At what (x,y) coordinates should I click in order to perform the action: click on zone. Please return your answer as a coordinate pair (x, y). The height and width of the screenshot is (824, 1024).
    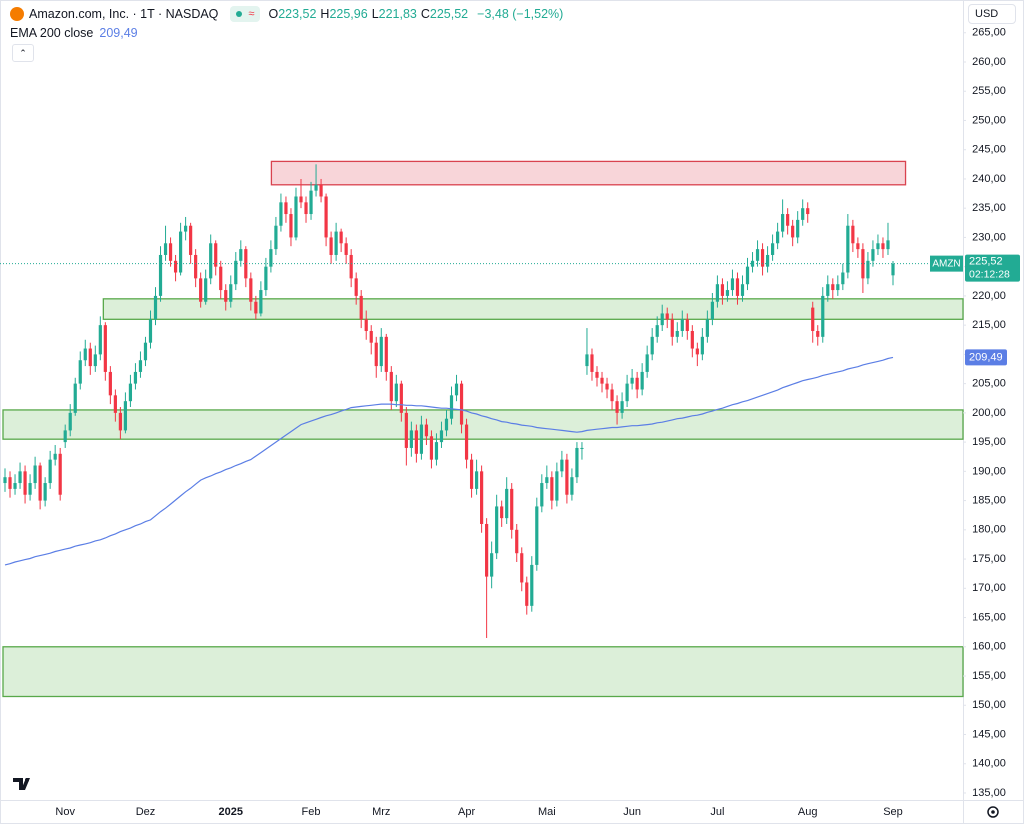
    Looking at the image, I should click on (533, 309).